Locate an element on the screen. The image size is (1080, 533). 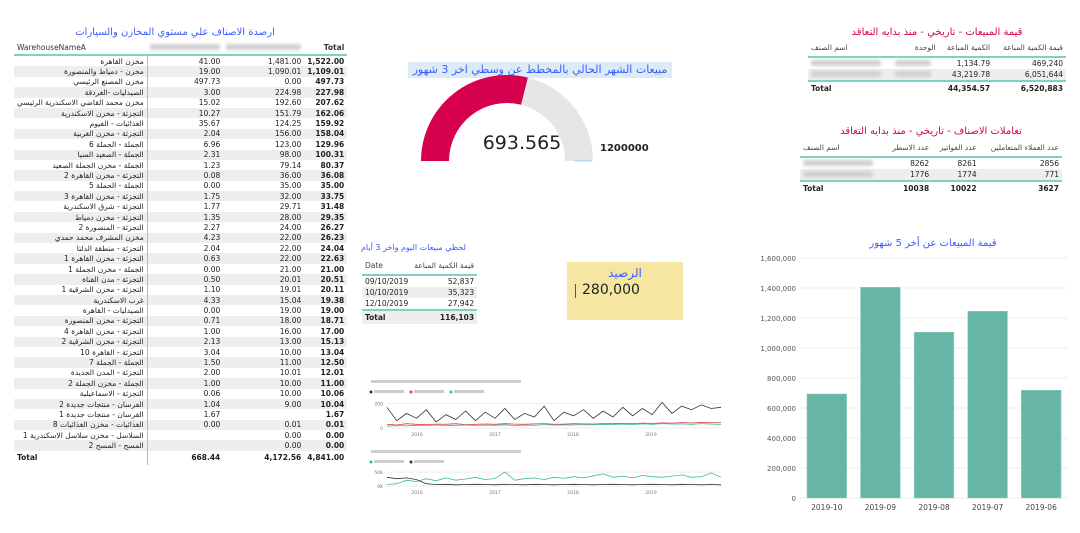
table-row: 10/10/2019 35,323 is located at coordinates (420, 292).